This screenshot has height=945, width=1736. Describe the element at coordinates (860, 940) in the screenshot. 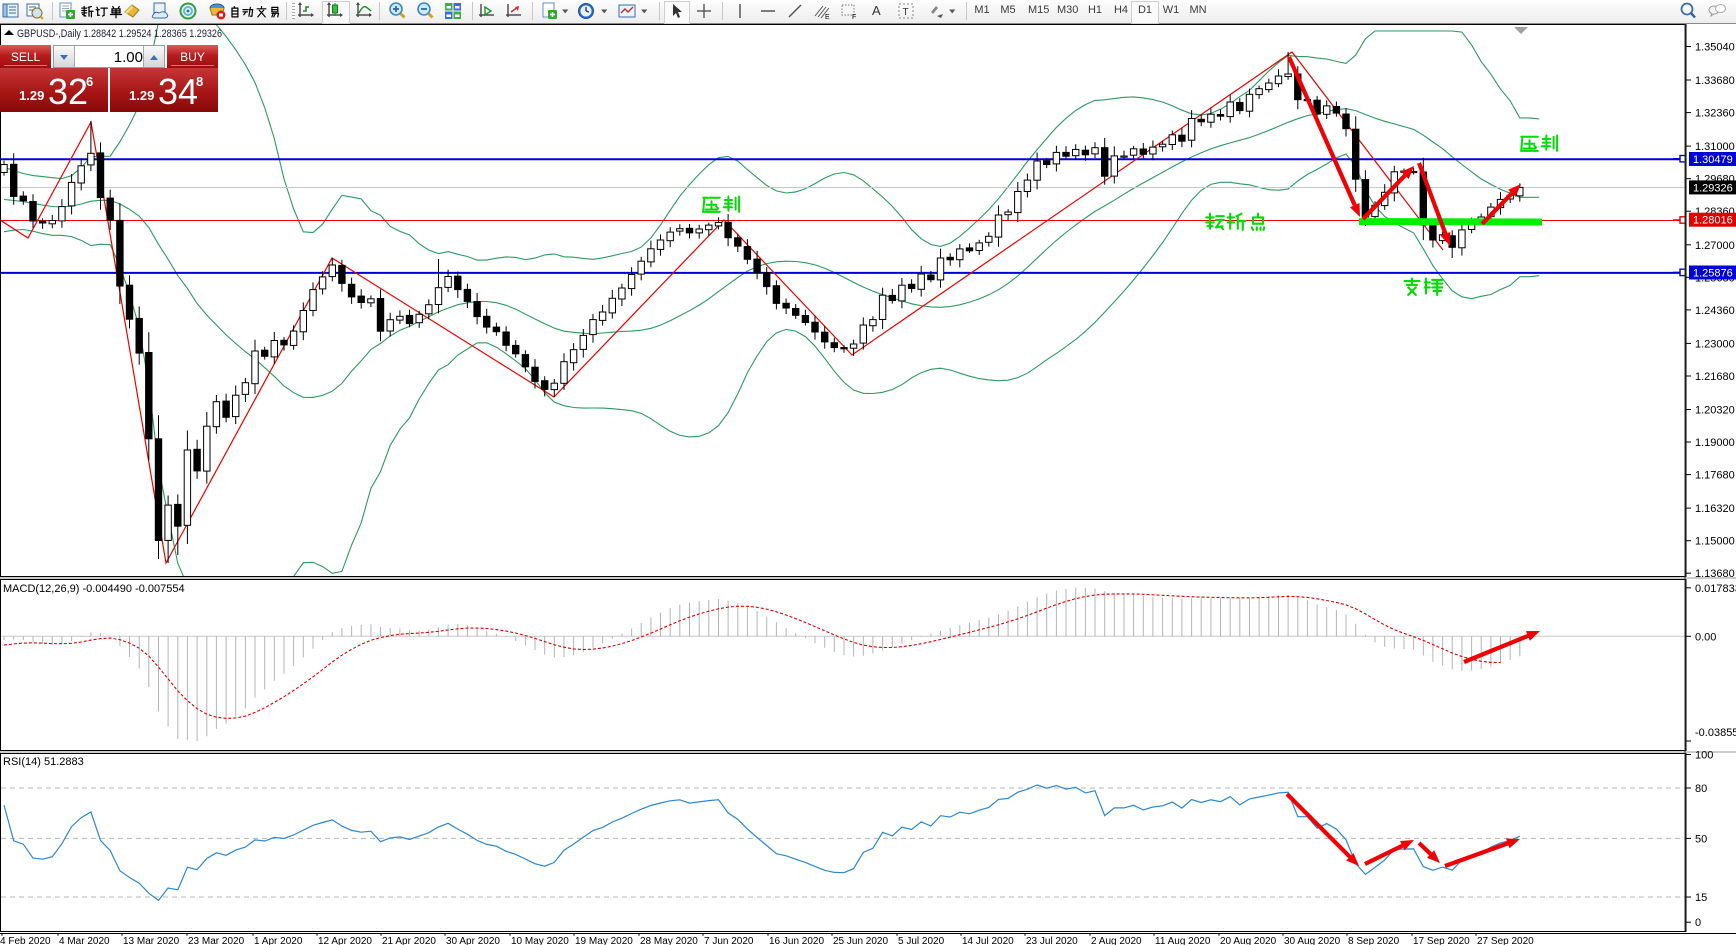

I see `svg-text: 25 Jun 2020` at that location.